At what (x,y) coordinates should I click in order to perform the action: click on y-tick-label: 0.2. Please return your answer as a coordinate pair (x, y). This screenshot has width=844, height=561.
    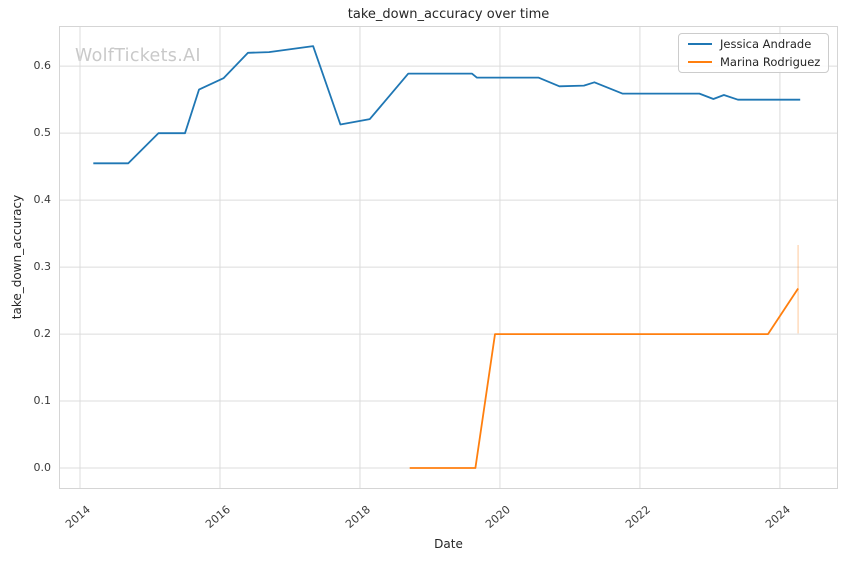
    Looking at the image, I should click on (42, 334).